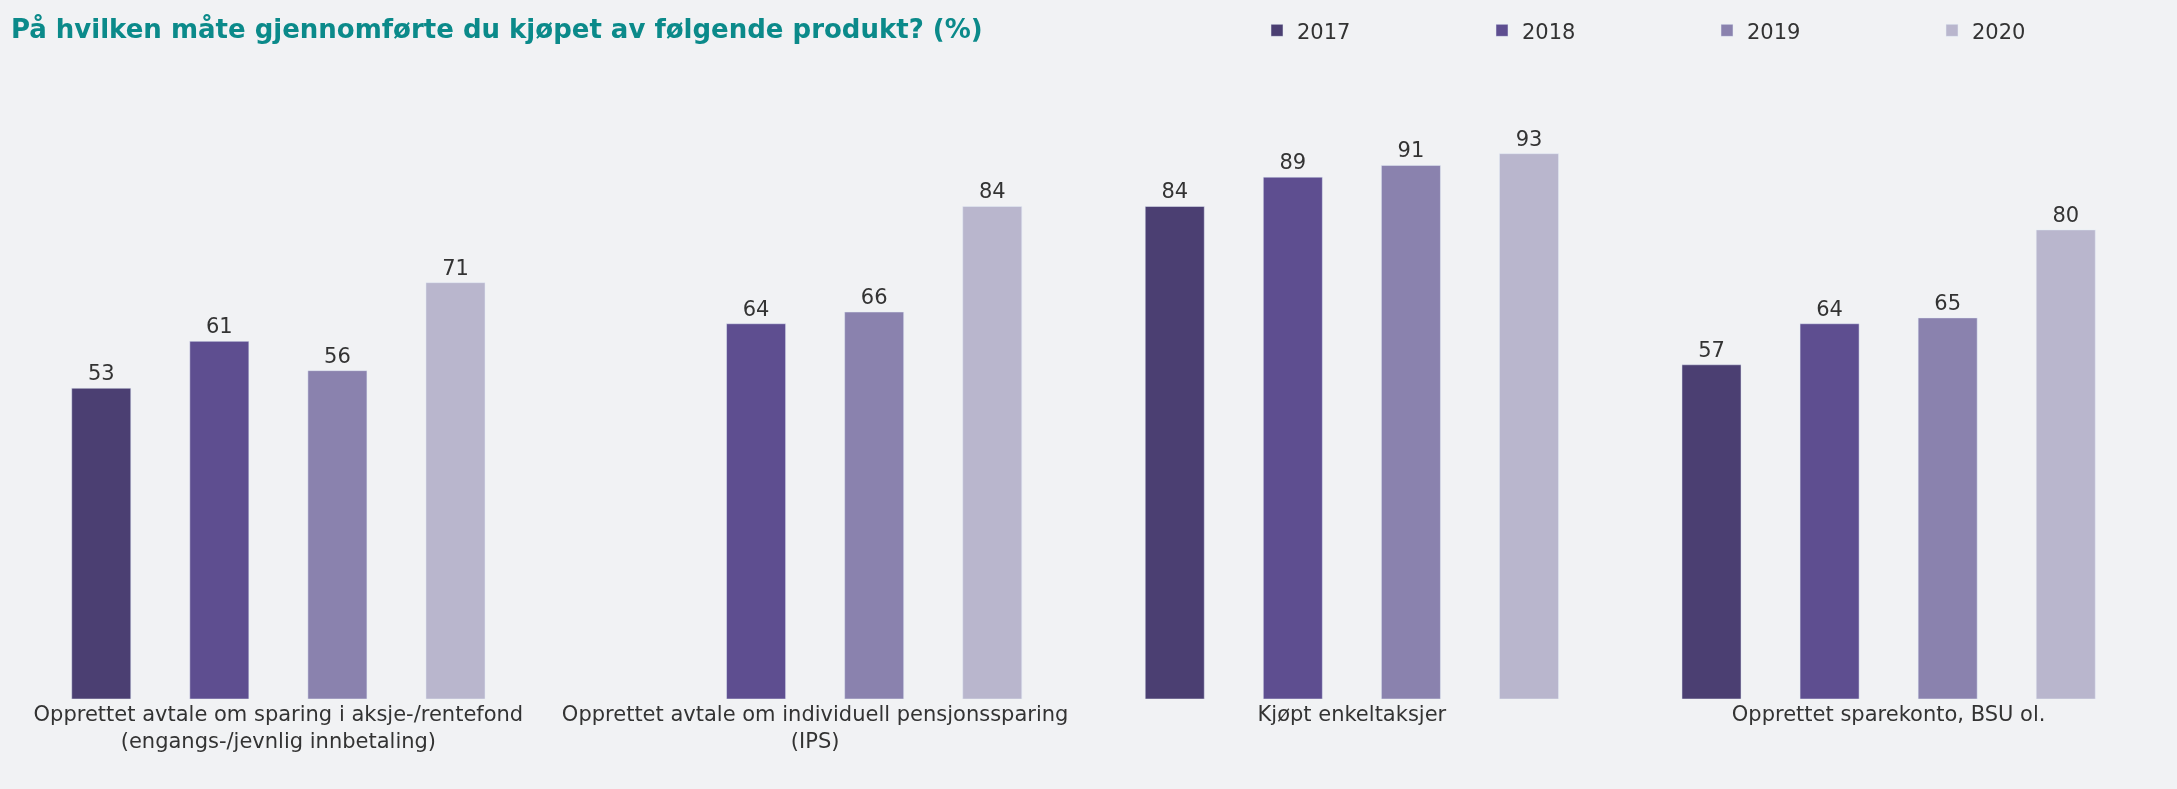 The height and width of the screenshot is (789, 2177). What do you see at coordinates (496, 28) in the screenshot?
I see `chart-title: På hvilken måte gjennomførte du kjøpet av følgende produkt? (%)` at bounding box center [496, 28].